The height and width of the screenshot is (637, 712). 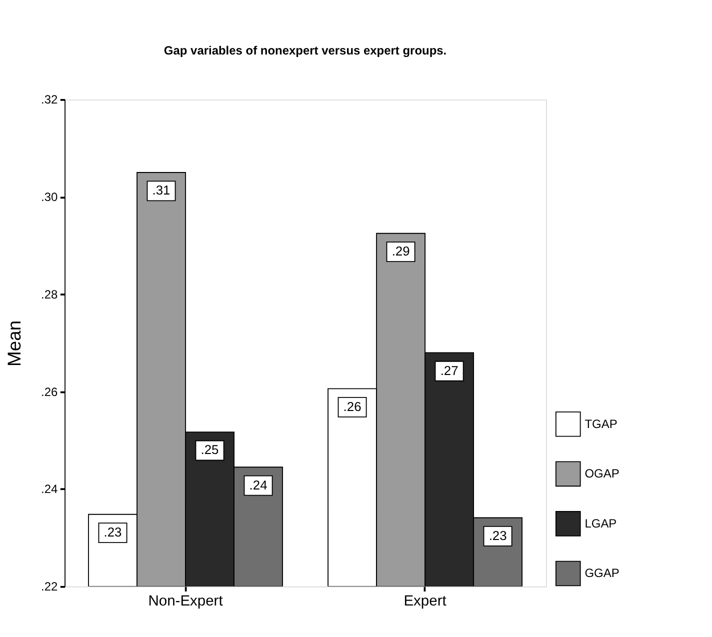 What do you see at coordinates (425, 601) in the screenshot?
I see `x-tick-label: Expert` at bounding box center [425, 601].